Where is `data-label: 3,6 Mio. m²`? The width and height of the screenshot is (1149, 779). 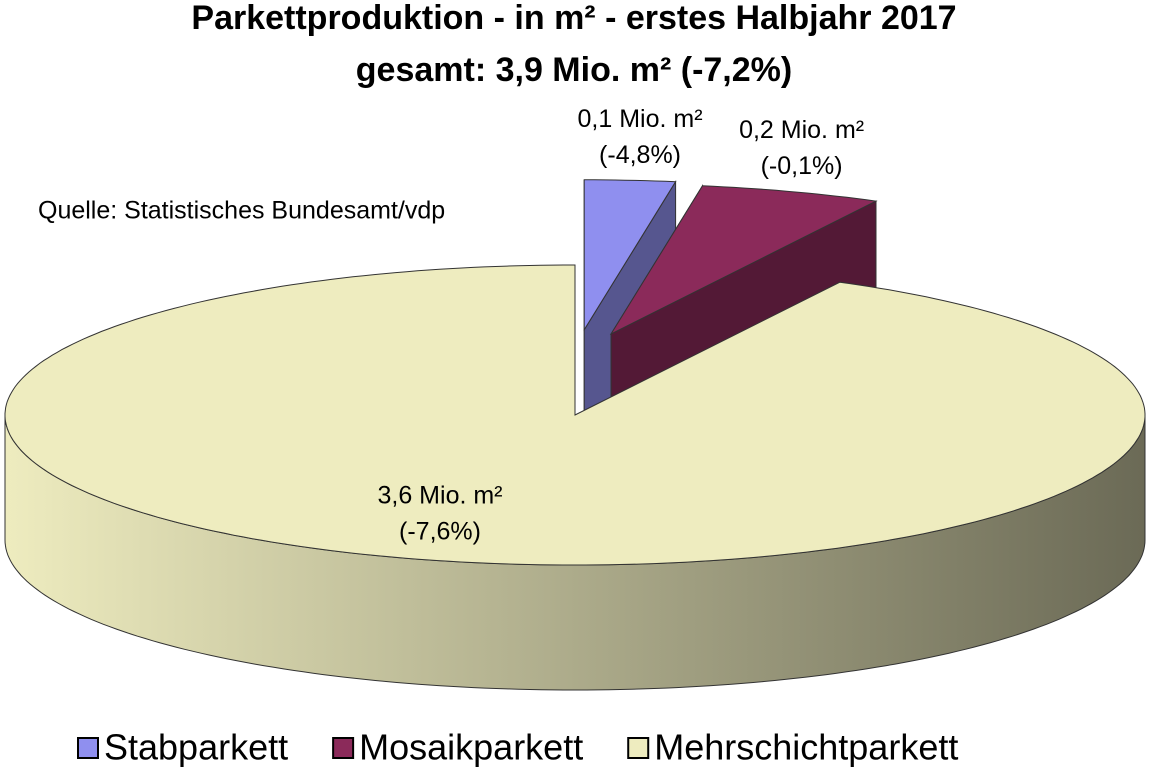
data-label: 3,6 Mio. m² is located at coordinates (439, 496).